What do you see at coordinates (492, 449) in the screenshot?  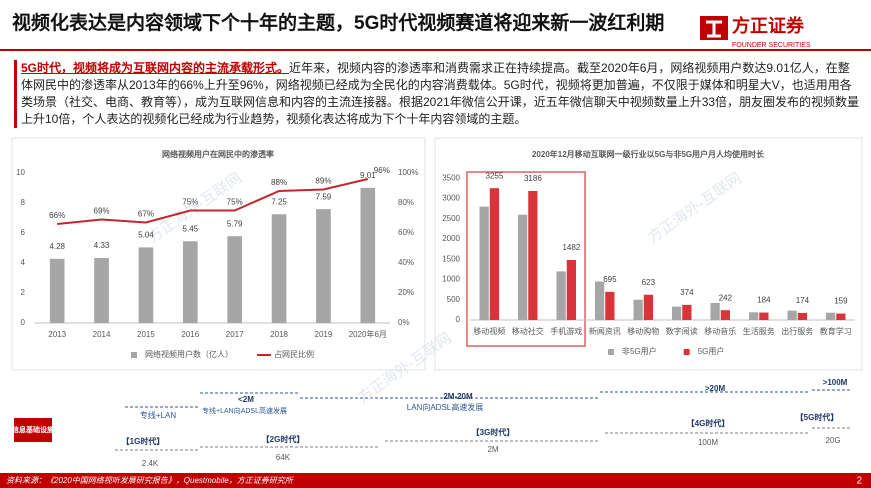 I see `gen-speed: 2M` at bounding box center [492, 449].